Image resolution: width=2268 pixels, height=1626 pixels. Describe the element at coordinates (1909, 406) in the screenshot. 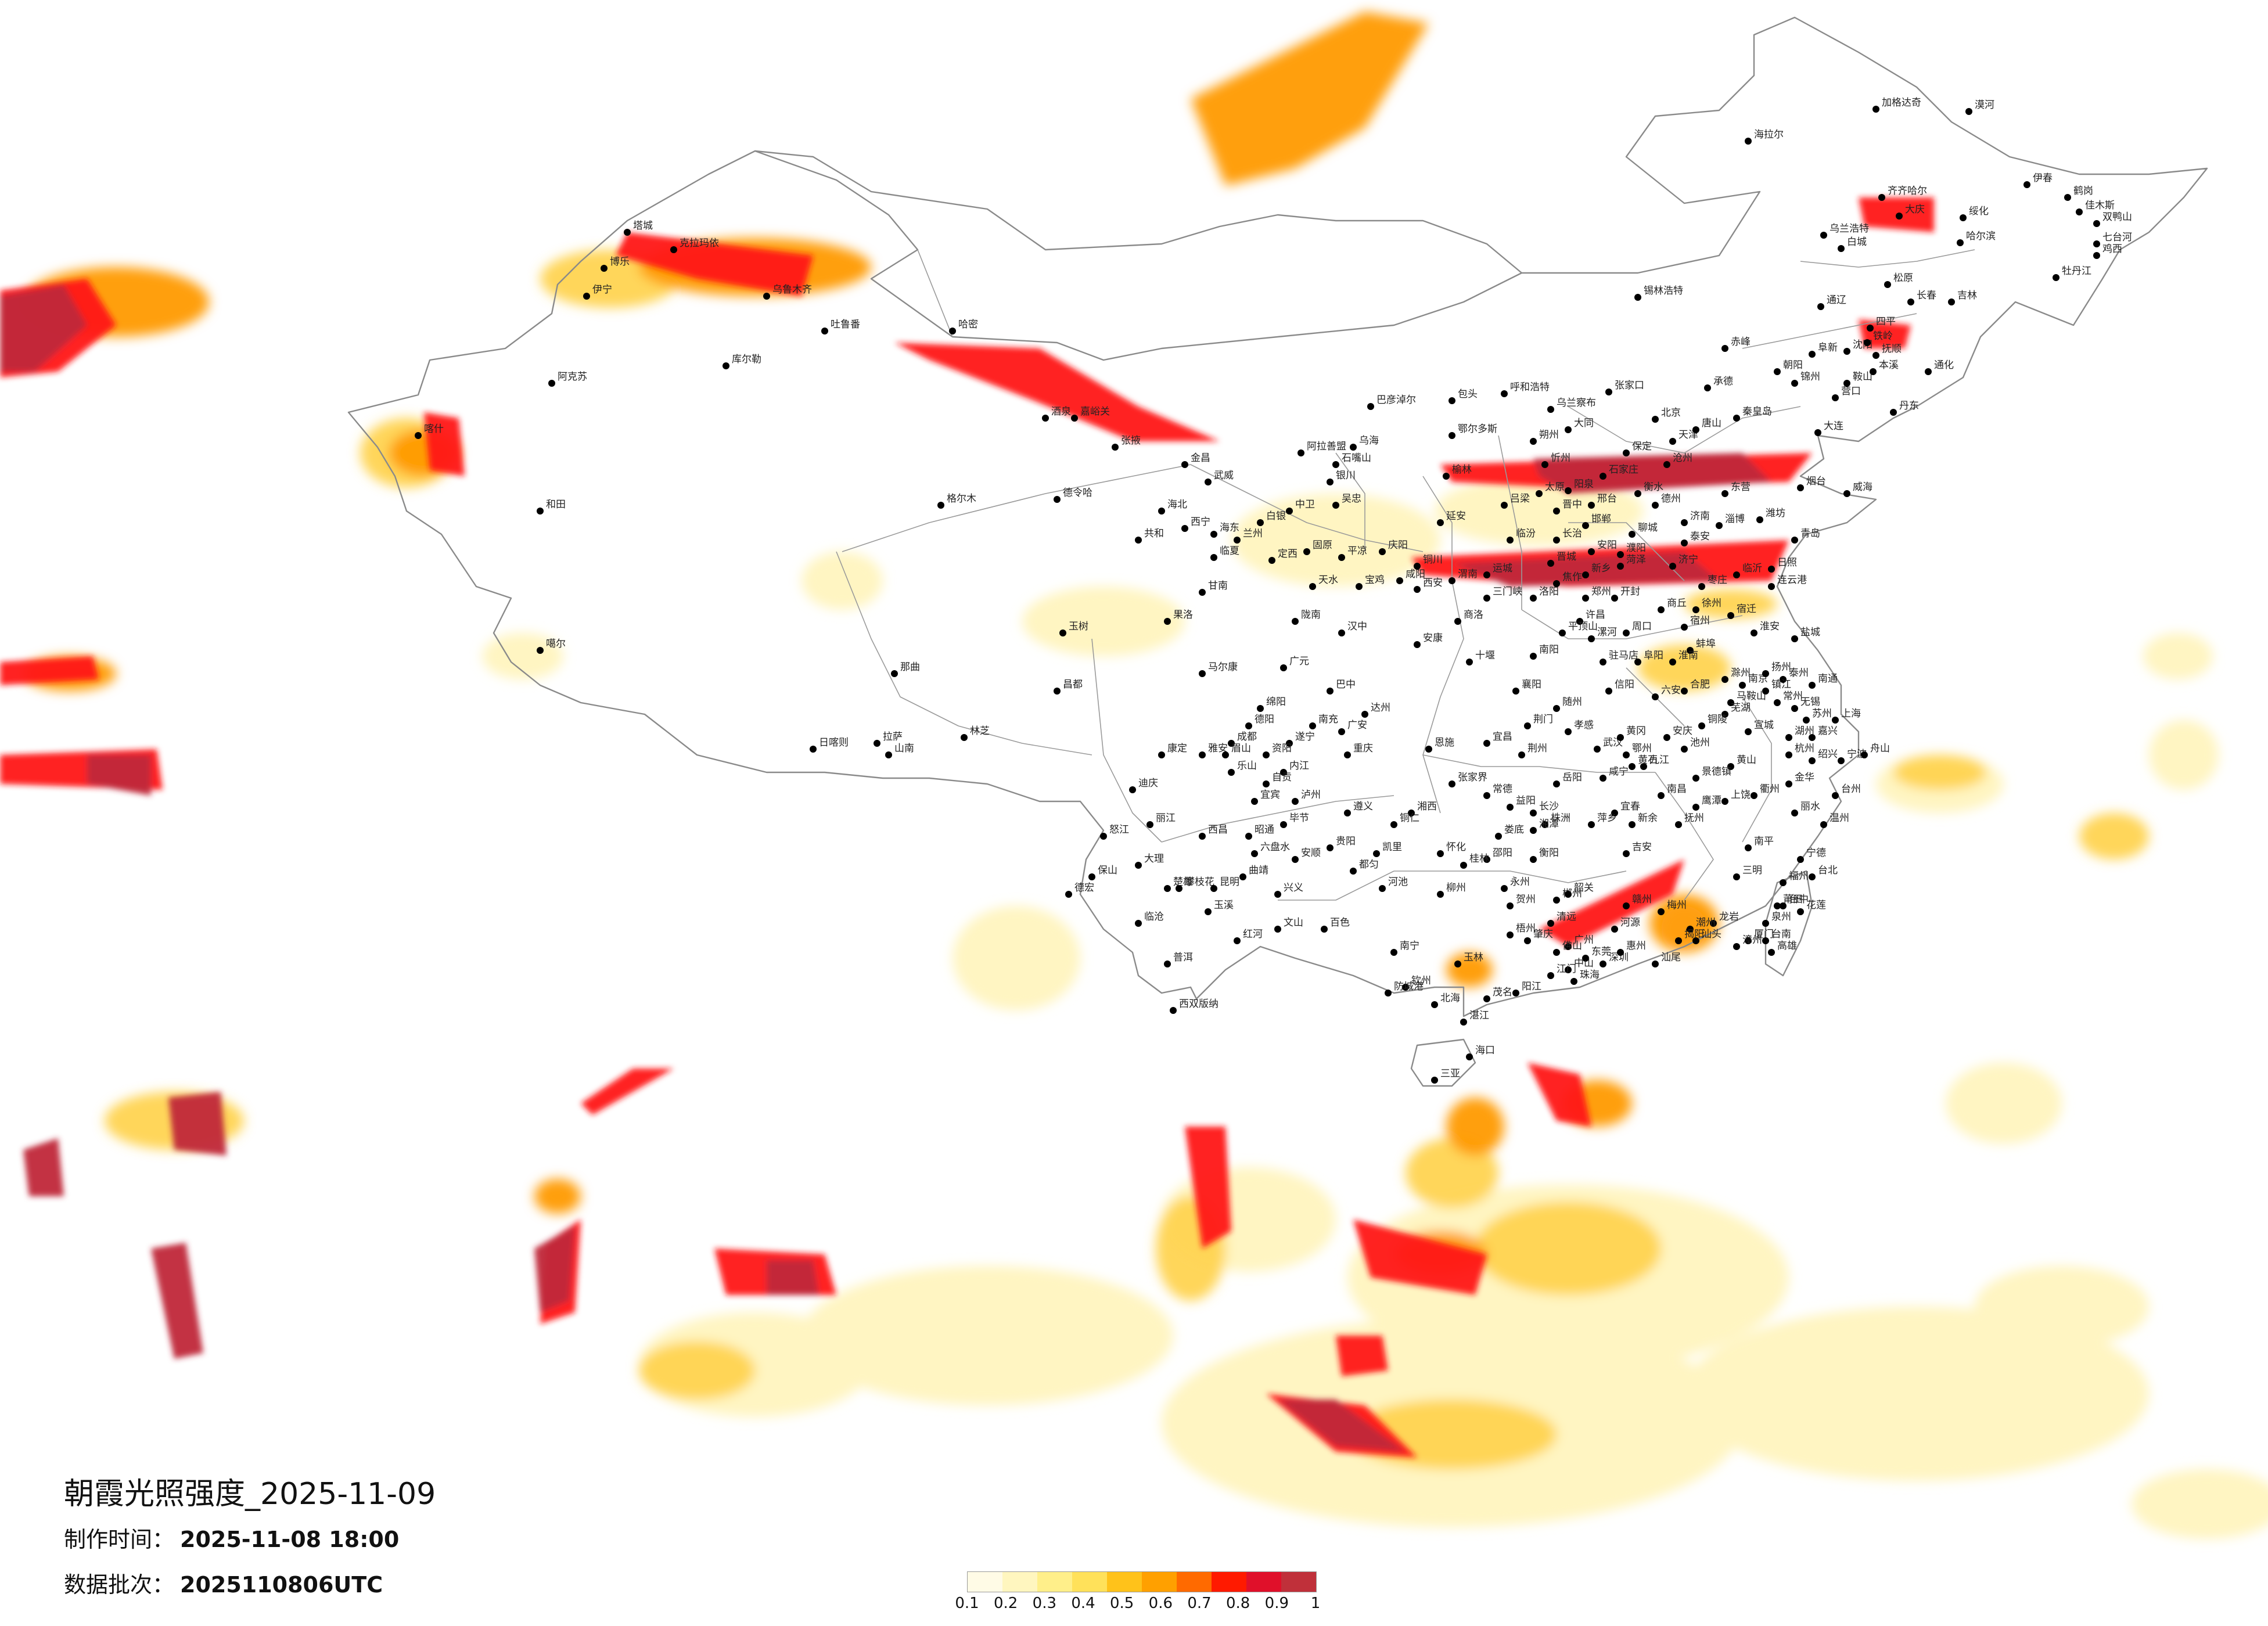

I see `city-label: 丹东` at that location.